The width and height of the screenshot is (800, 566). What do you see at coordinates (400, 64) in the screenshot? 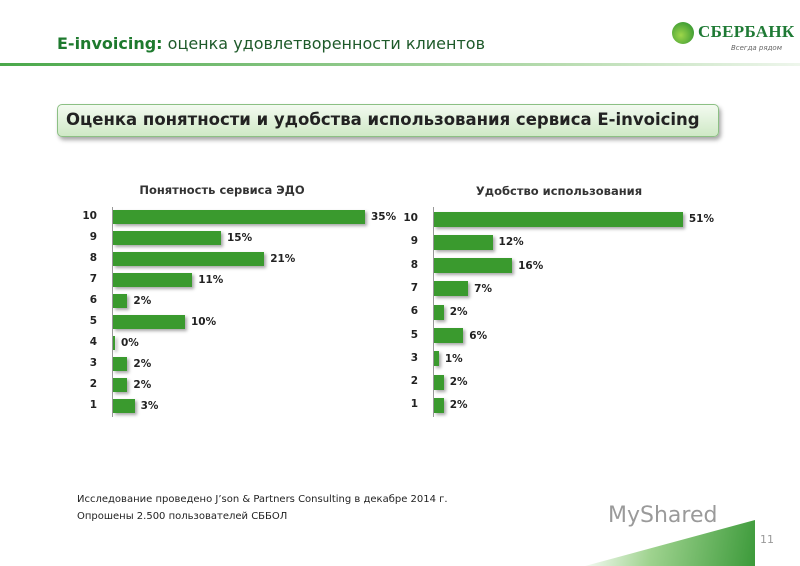
I see `header-divider` at bounding box center [400, 64].